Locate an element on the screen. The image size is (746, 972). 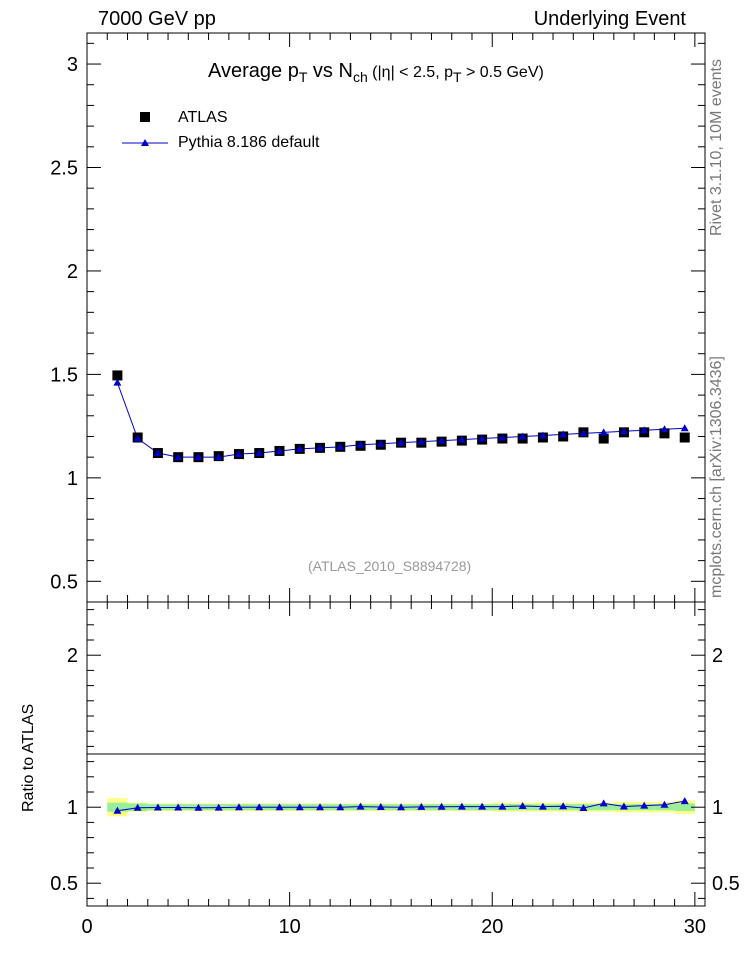
legend-marker-mc is located at coordinates (145, 142).